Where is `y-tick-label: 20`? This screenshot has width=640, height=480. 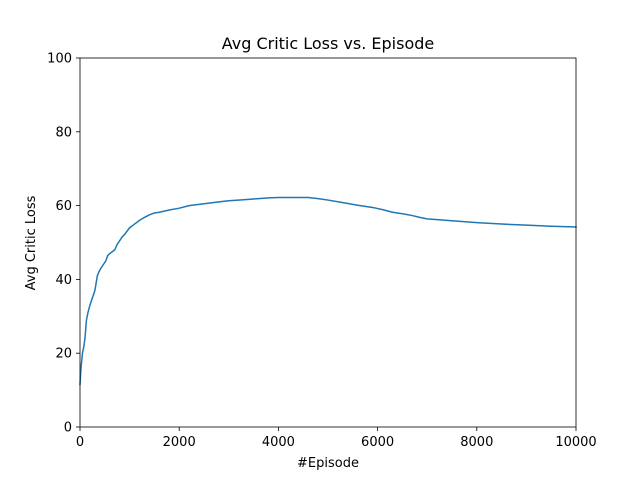
y-tick-label: 20 is located at coordinates (63, 354).